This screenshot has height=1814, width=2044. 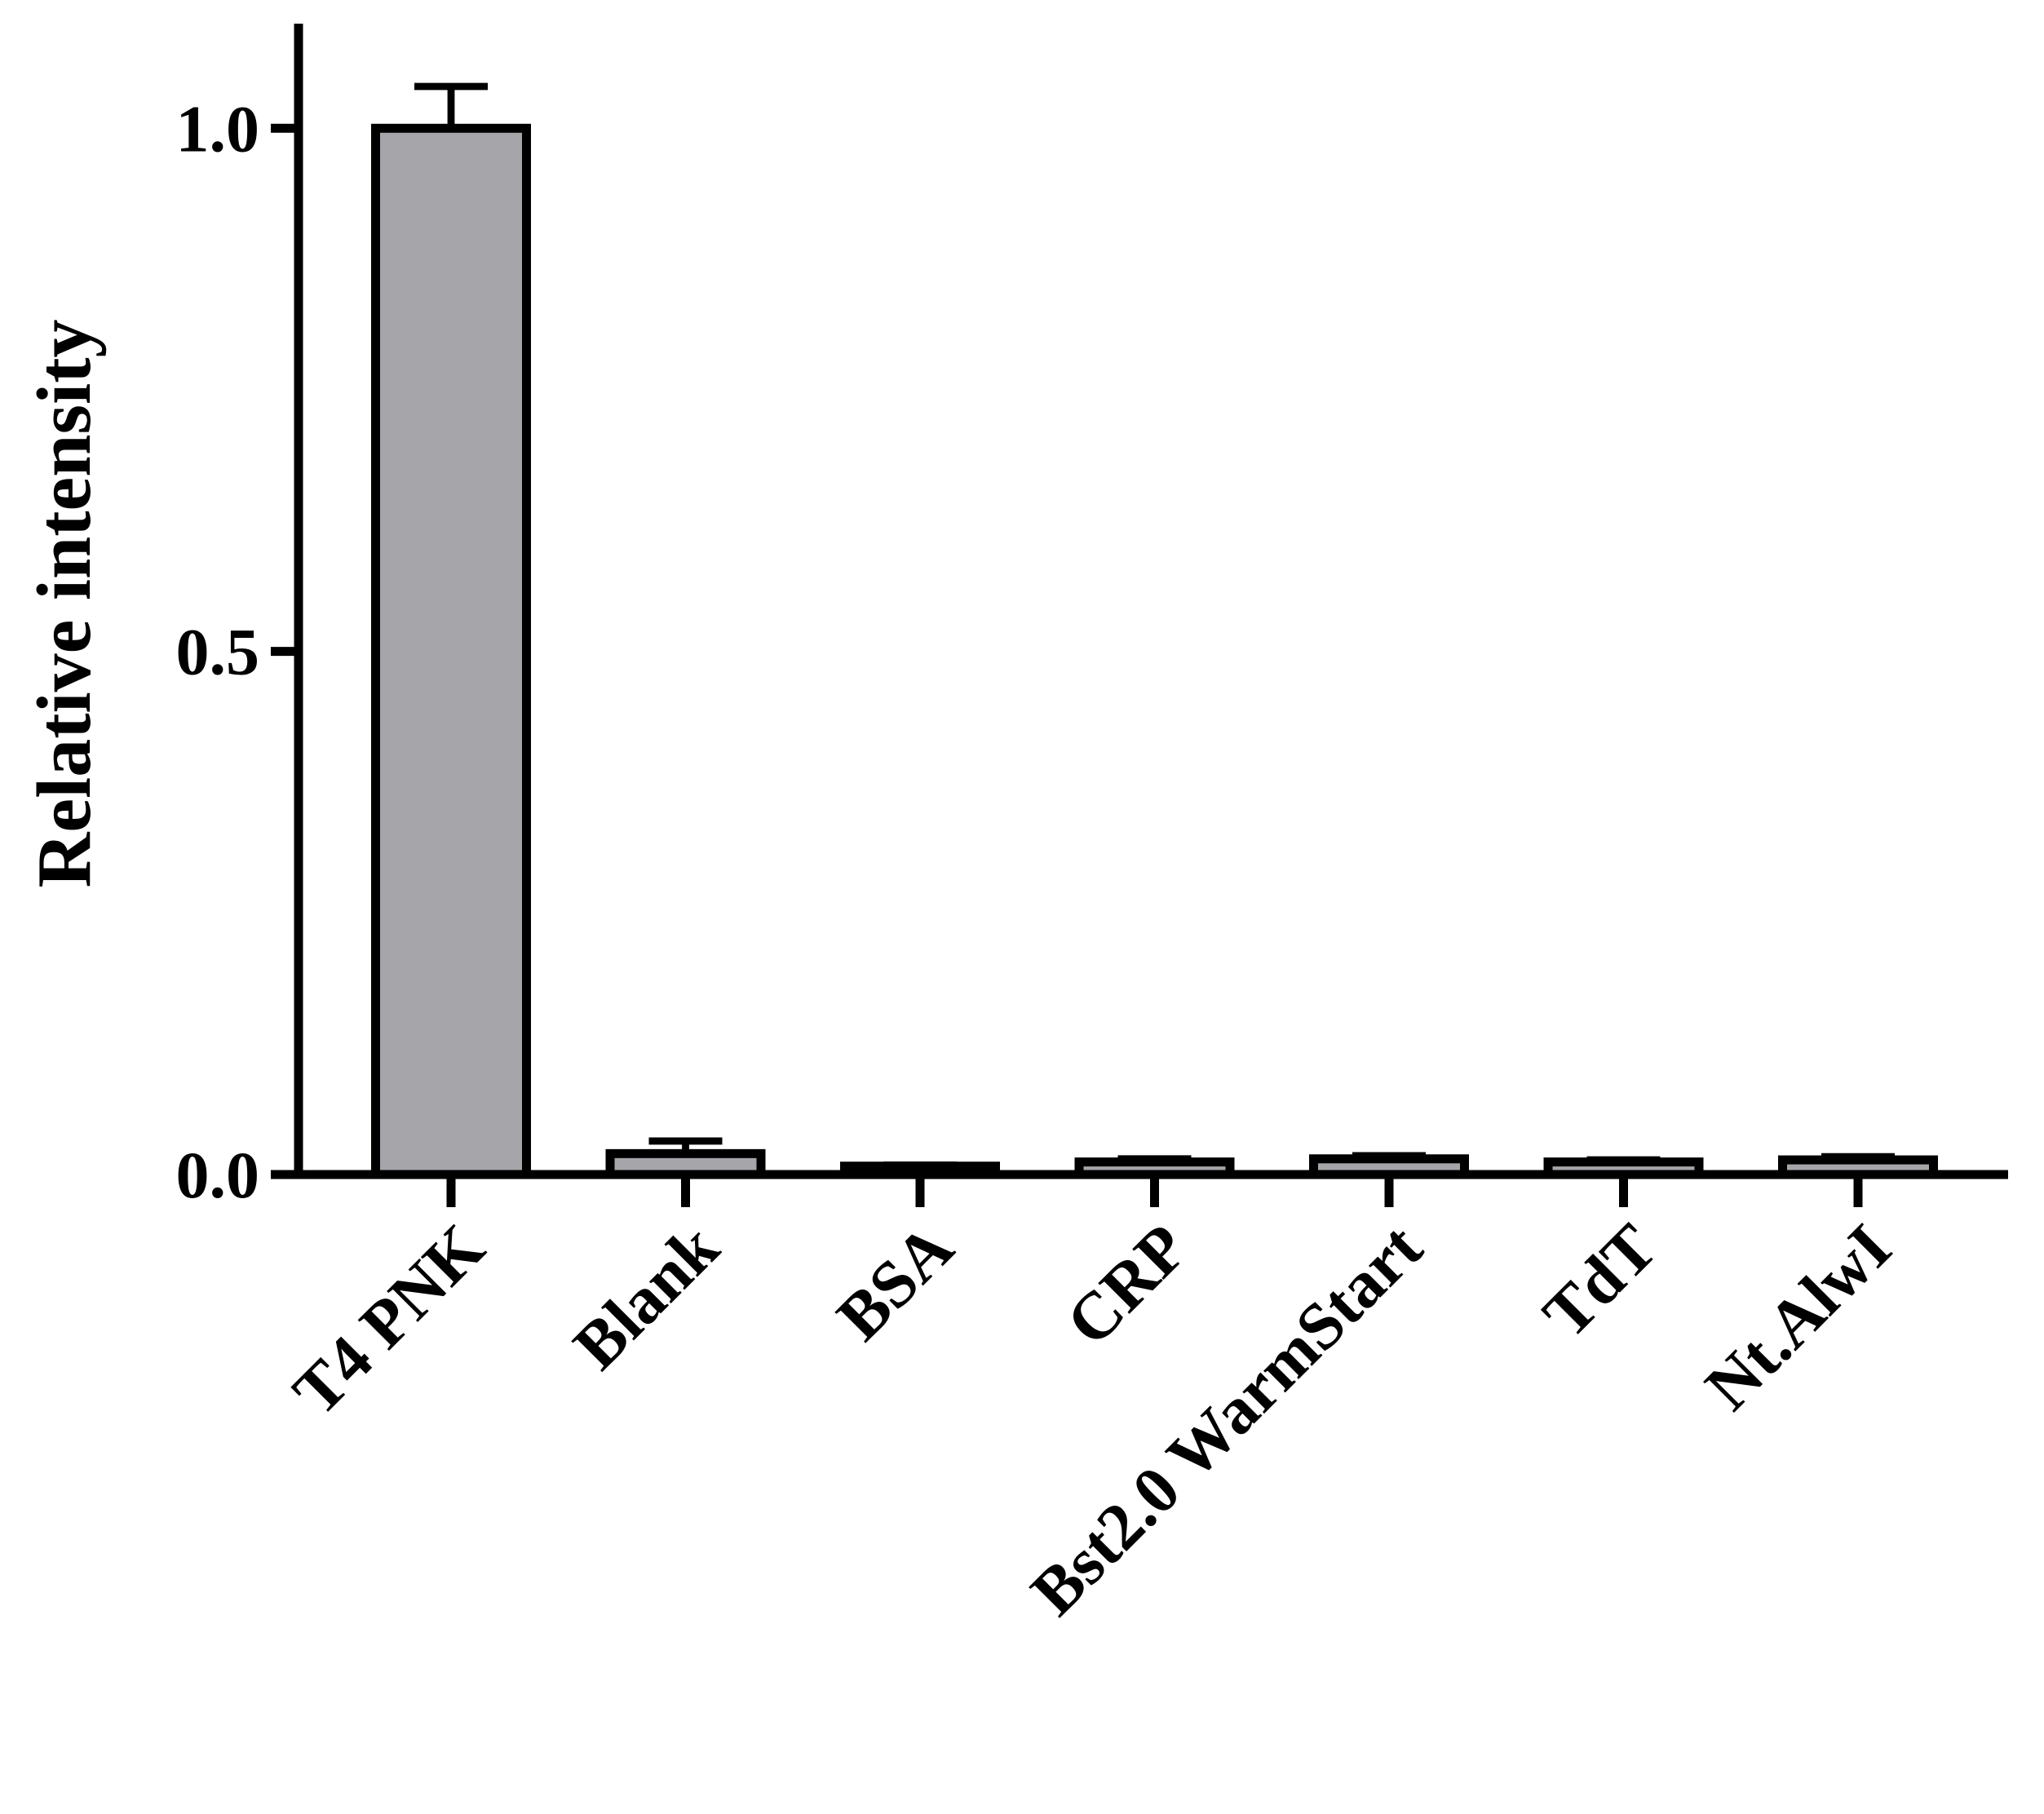 What do you see at coordinates (1226, 1419) in the screenshot?
I see `x-tick-label: Bst2.0 WarmStart` at bounding box center [1226, 1419].